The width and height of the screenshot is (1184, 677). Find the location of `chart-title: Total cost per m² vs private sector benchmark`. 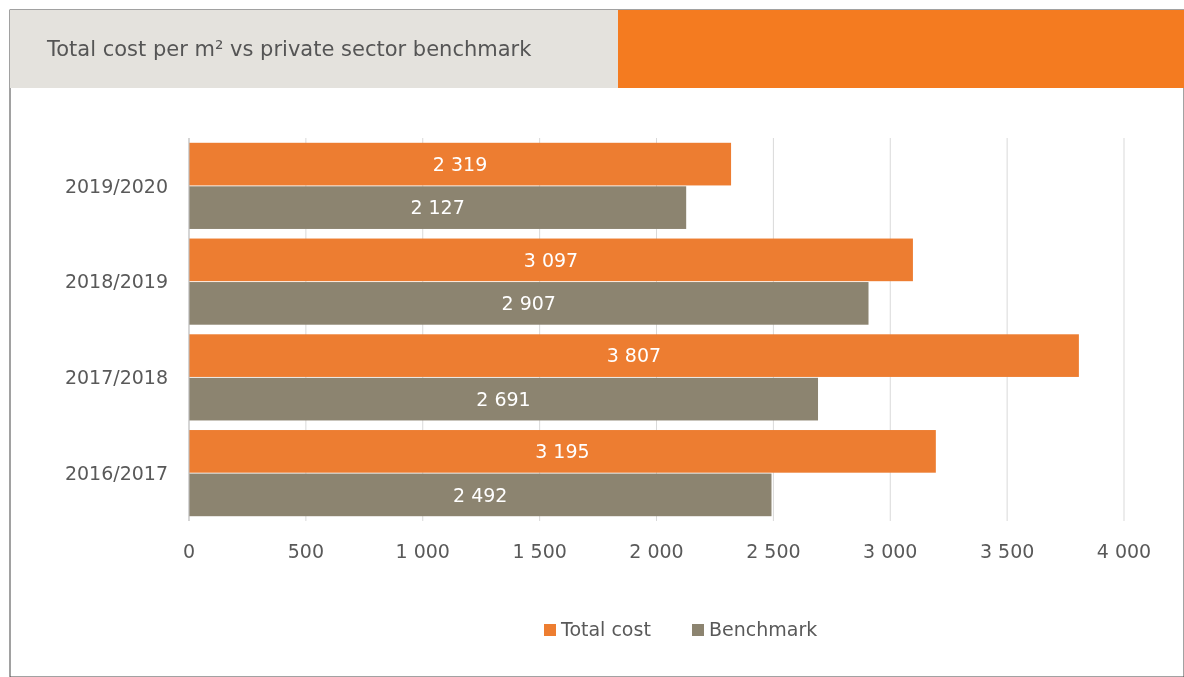

chart-title: Total cost per m² vs private sector benchmark is located at coordinates (289, 49).